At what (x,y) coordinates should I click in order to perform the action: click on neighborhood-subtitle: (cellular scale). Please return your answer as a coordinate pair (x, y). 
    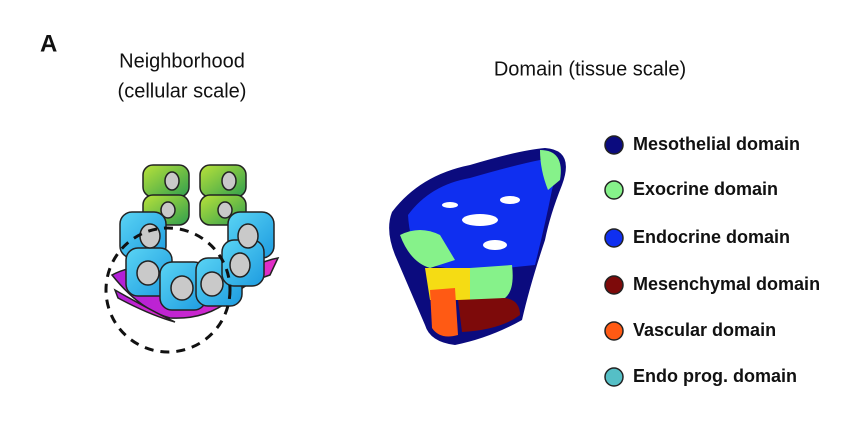
    Looking at the image, I should click on (182, 91).